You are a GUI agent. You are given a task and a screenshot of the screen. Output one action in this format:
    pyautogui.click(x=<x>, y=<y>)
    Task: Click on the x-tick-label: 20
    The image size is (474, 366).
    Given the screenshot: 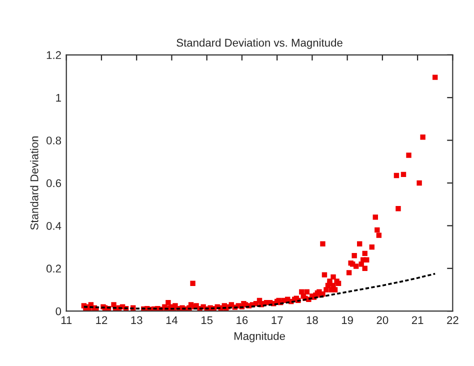 What is the action you would take?
    pyautogui.click(x=382, y=320)
    